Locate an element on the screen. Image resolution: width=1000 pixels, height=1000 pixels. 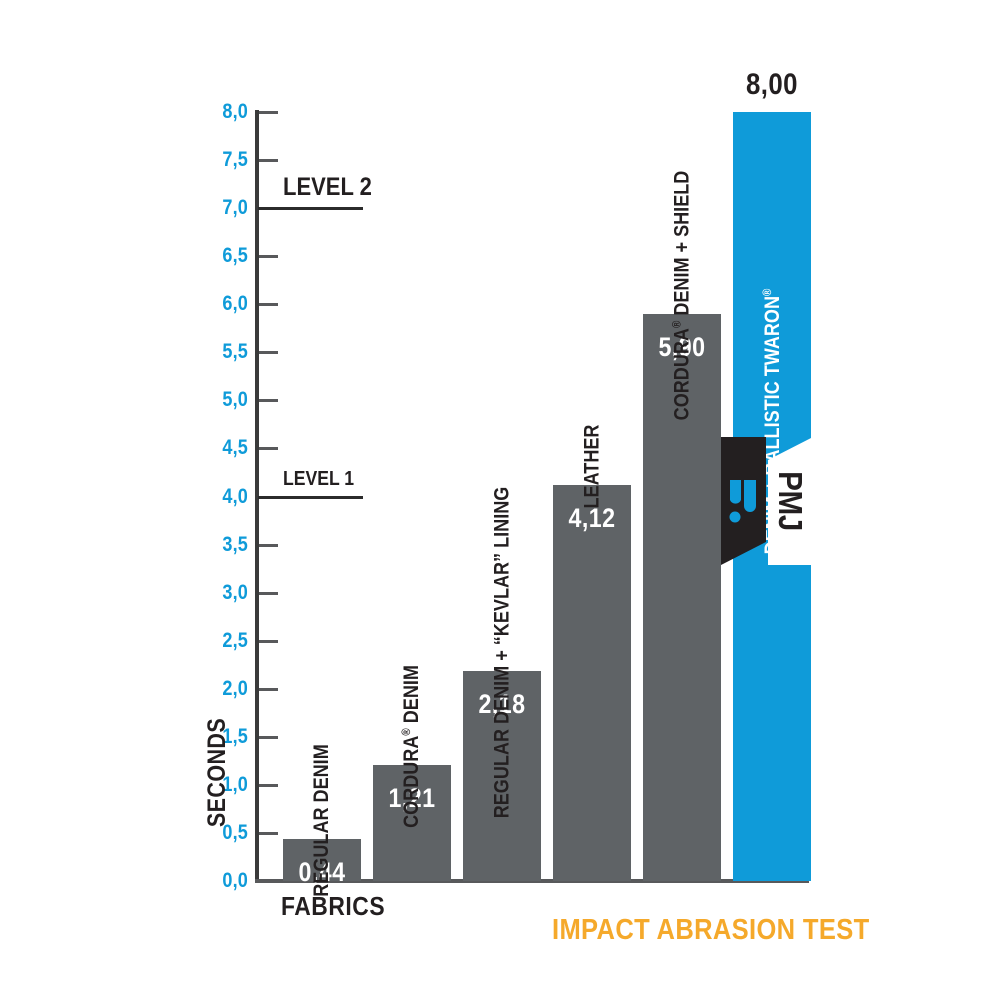
bar-value-label: 5,90 is located at coordinates (682, 346).